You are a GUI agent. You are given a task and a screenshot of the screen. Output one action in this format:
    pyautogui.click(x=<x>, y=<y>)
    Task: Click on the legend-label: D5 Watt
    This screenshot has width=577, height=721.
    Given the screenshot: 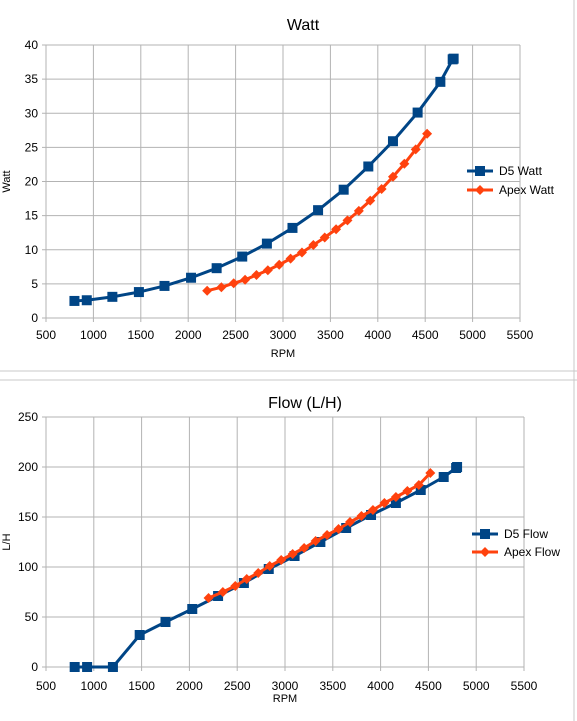 What is the action you would take?
    pyautogui.click(x=521, y=171)
    